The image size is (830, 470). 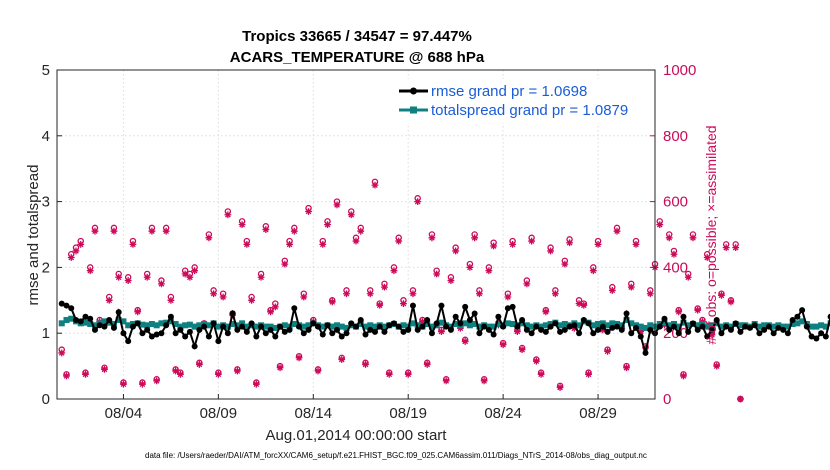 What do you see at coordinates (46, 136) in the screenshot?
I see `y-tick-label-left: 4` at bounding box center [46, 136].